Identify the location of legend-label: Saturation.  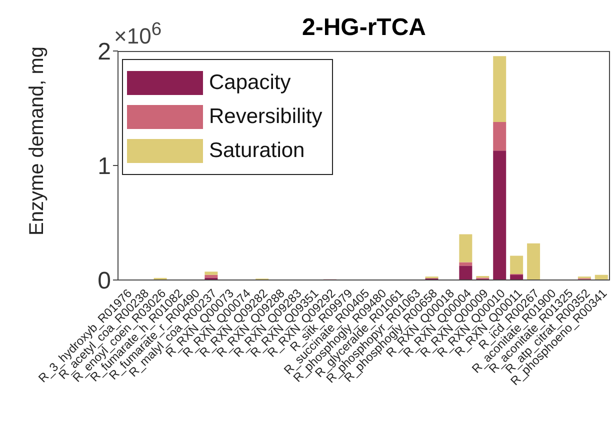
(257, 151).